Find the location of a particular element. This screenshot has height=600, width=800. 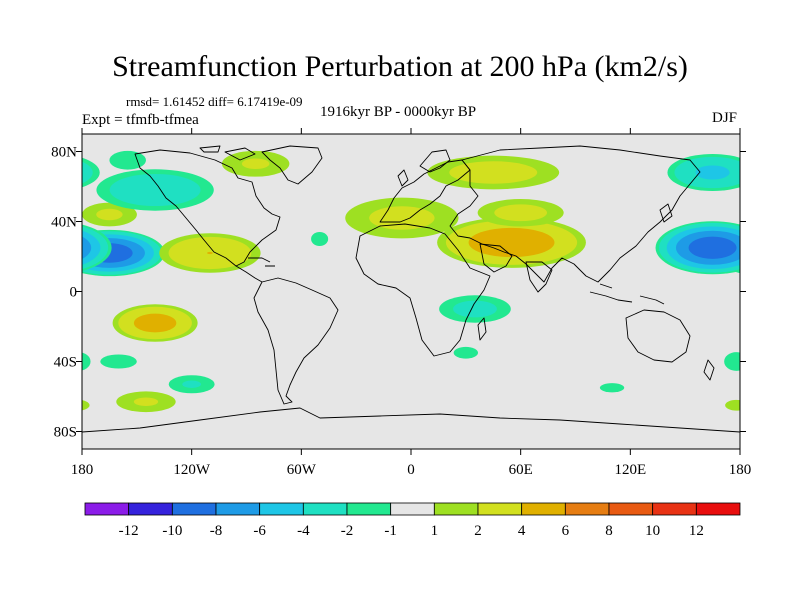

x-tick-label: 60W is located at coordinates (302, 470).